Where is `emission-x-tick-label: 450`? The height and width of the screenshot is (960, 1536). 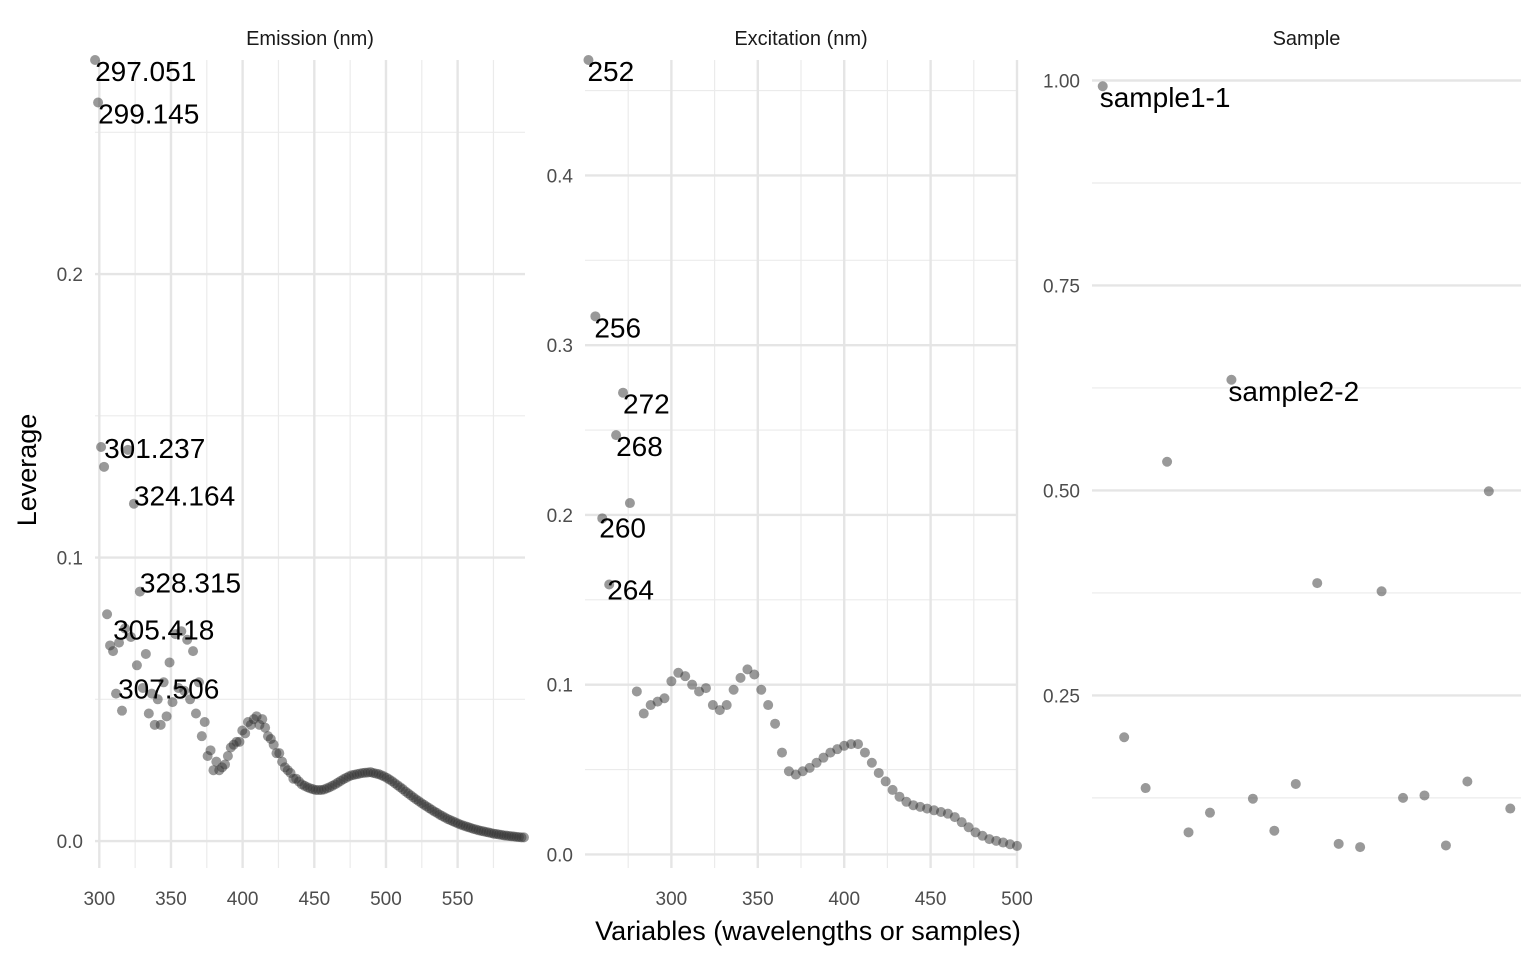
emission-x-tick-label: 450 is located at coordinates (314, 899).